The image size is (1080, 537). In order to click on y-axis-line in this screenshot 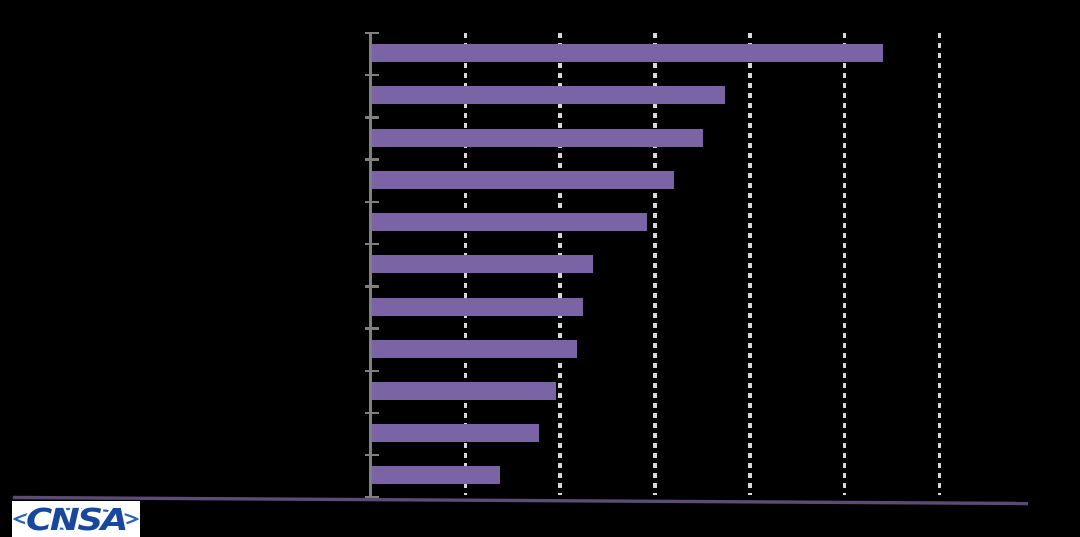, I will do `click(370, 265)`.